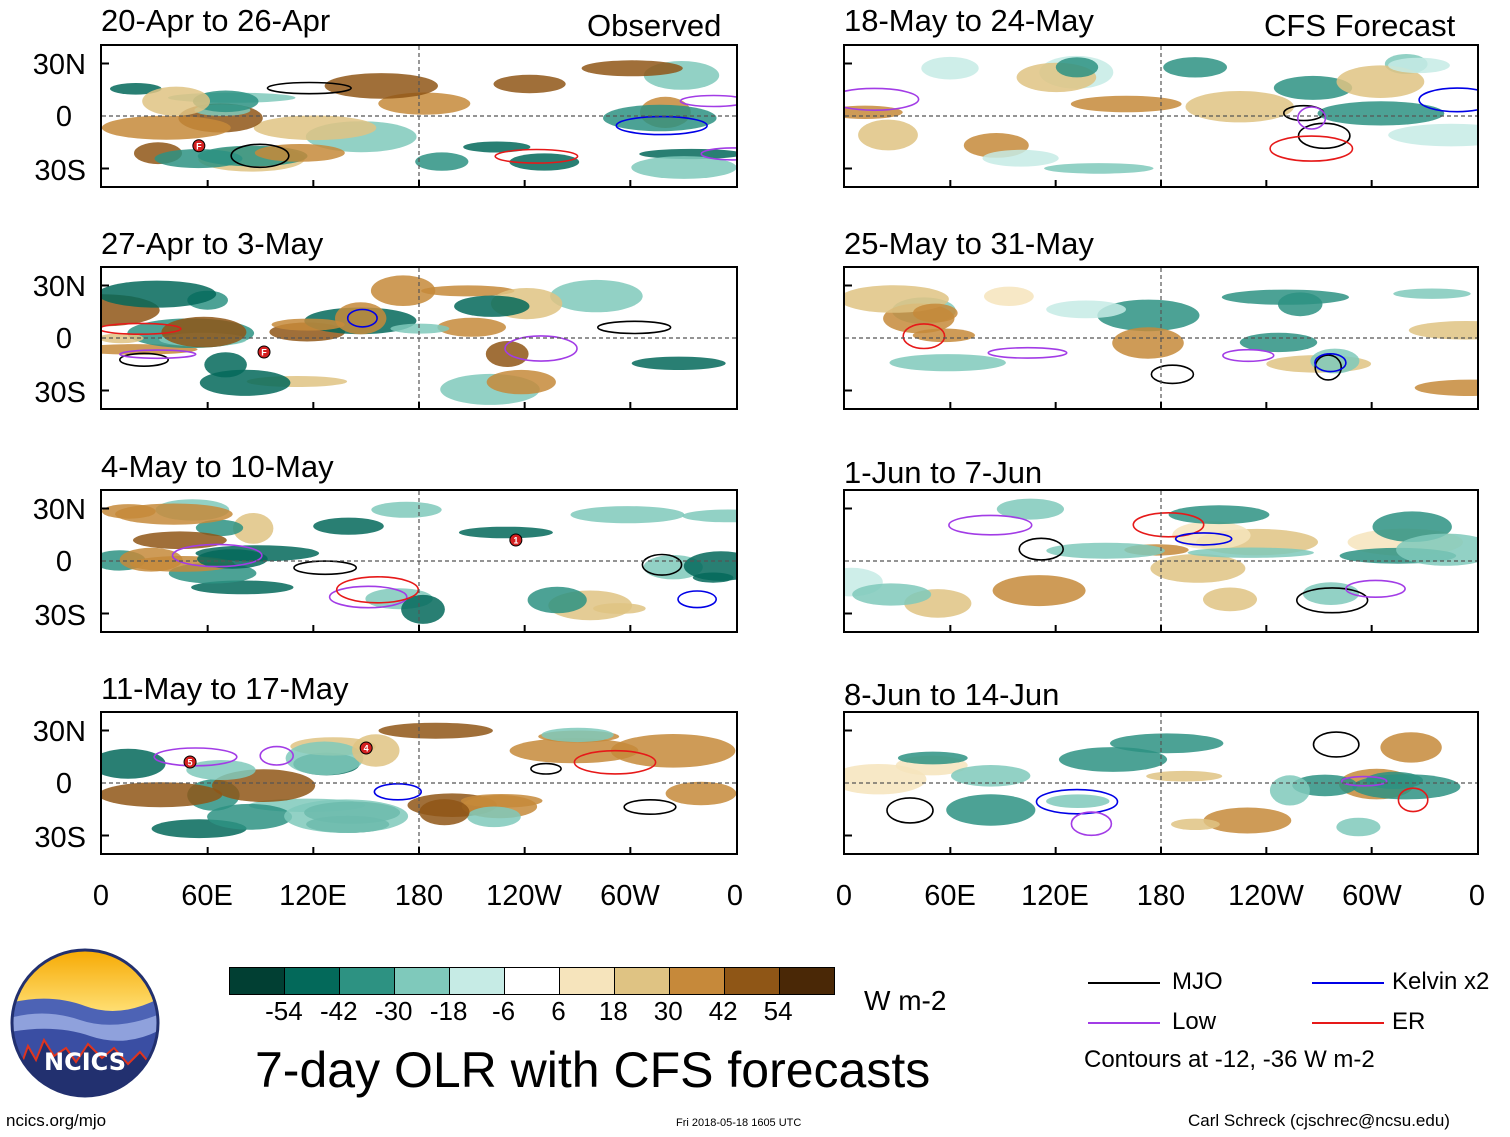 The width and height of the screenshot is (1510, 1137). I want to click on storm-label: 4, so click(366, 749).